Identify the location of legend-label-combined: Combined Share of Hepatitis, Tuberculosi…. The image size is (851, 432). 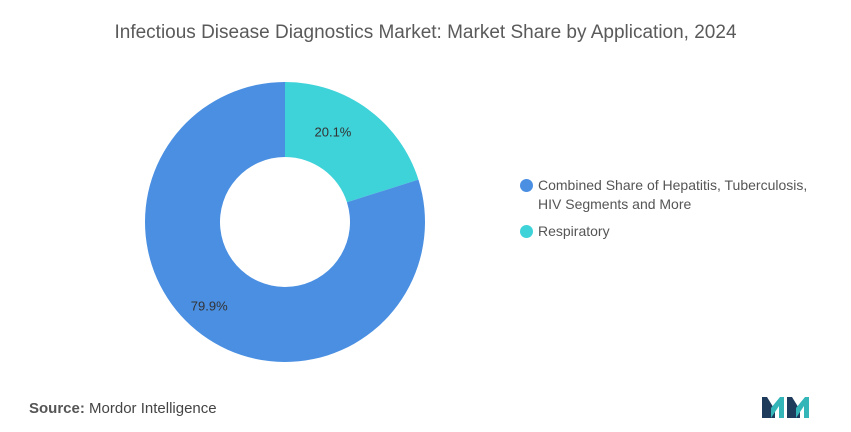
(673, 194).